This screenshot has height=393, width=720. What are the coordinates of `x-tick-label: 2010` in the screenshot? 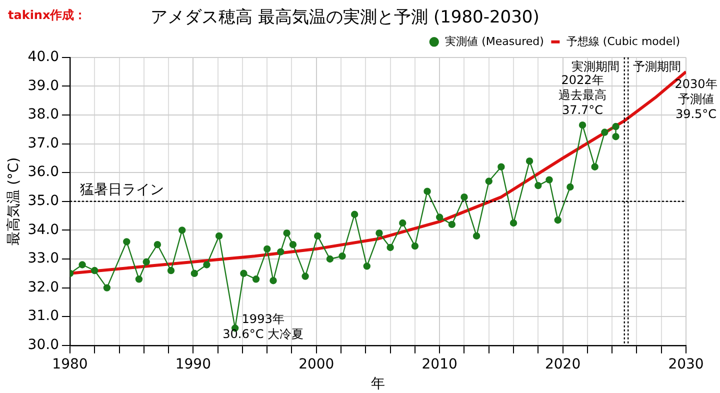 It's located at (440, 364).